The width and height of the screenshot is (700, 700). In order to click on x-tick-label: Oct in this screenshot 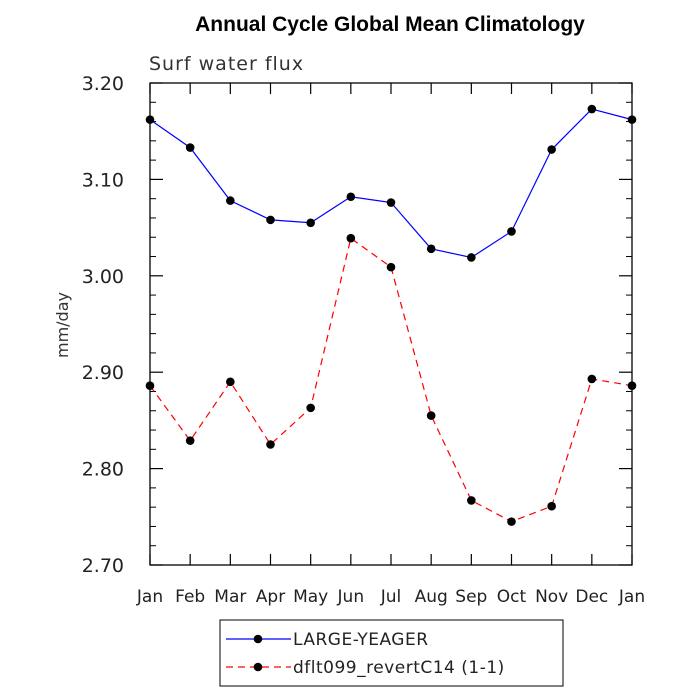, I will do `click(512, 597)`.